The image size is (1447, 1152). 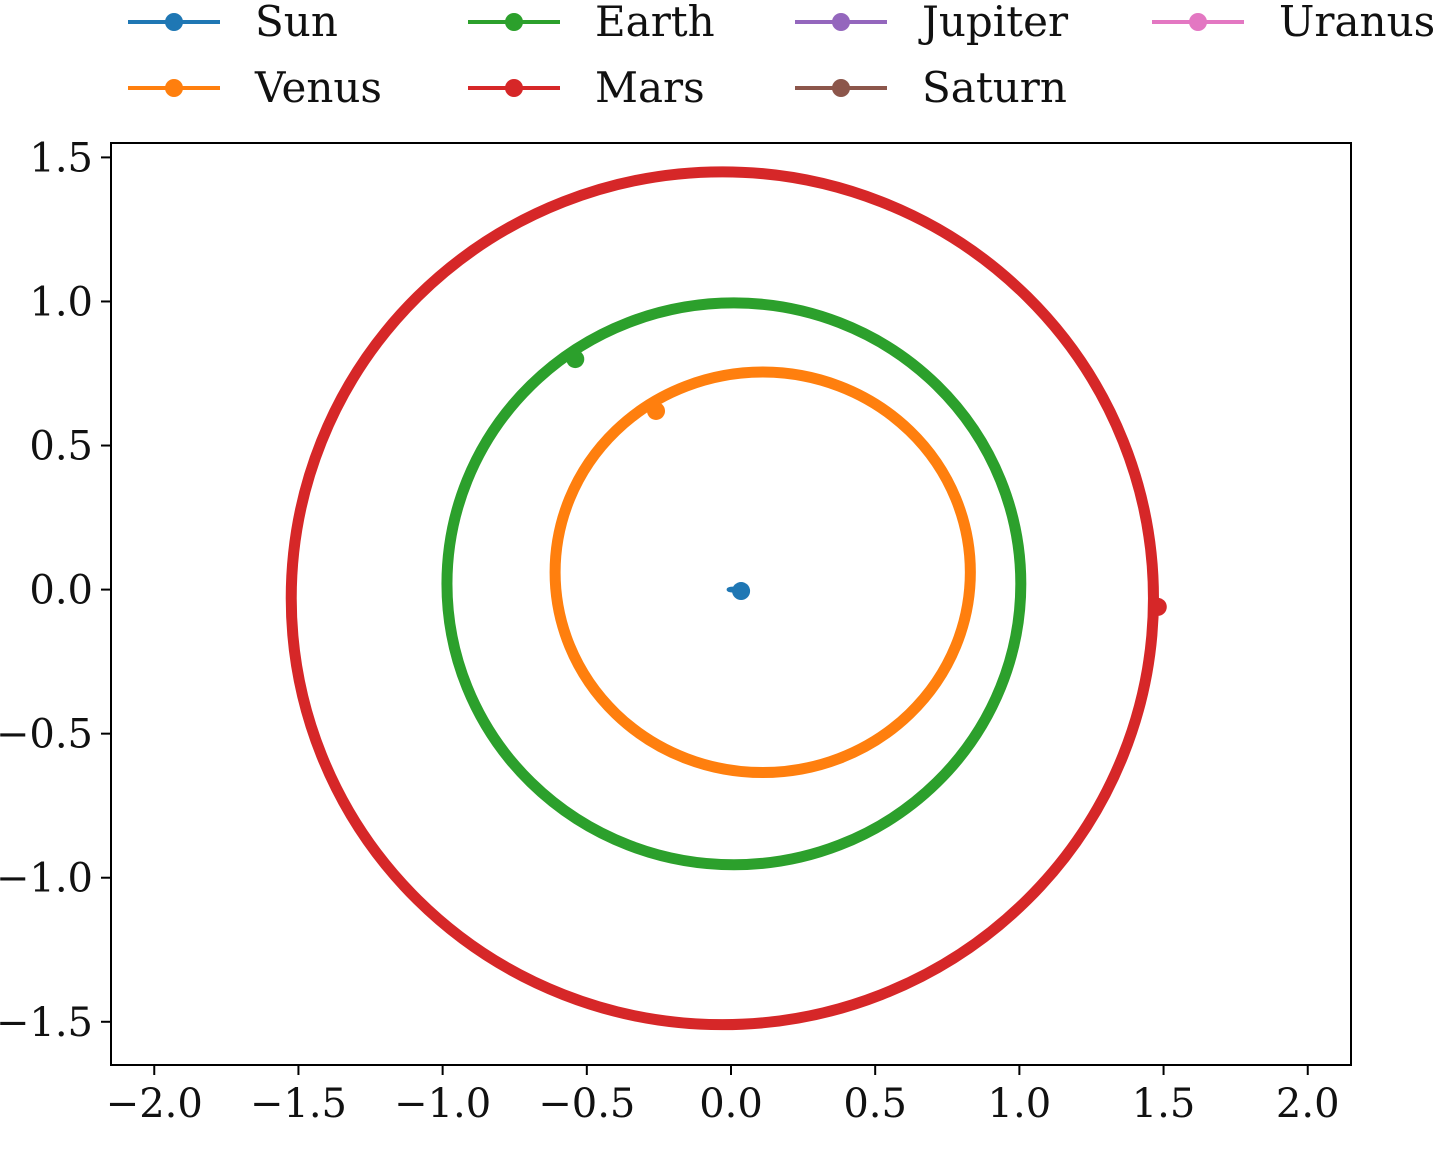 What do you see at coordinates (1308, 1104) in the screenshot?
I see `x-tick-label: 2.0` at bounding box center [1308, 1104].